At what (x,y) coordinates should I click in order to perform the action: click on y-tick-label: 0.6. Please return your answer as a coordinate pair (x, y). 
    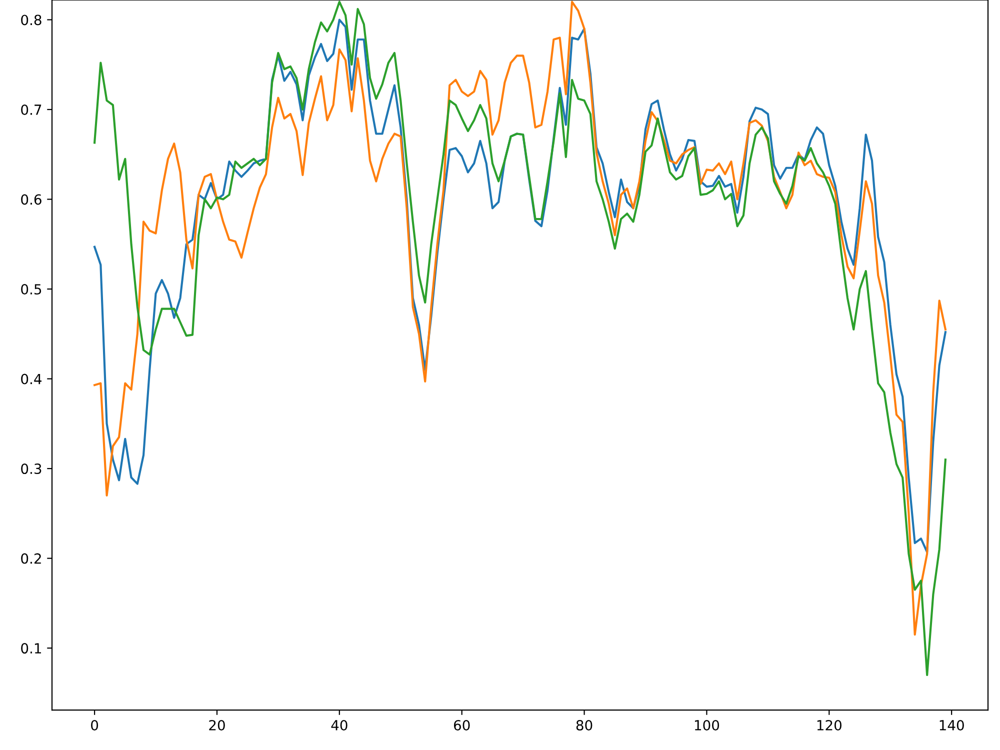
    Looking at the image, I should click on (31, 199).